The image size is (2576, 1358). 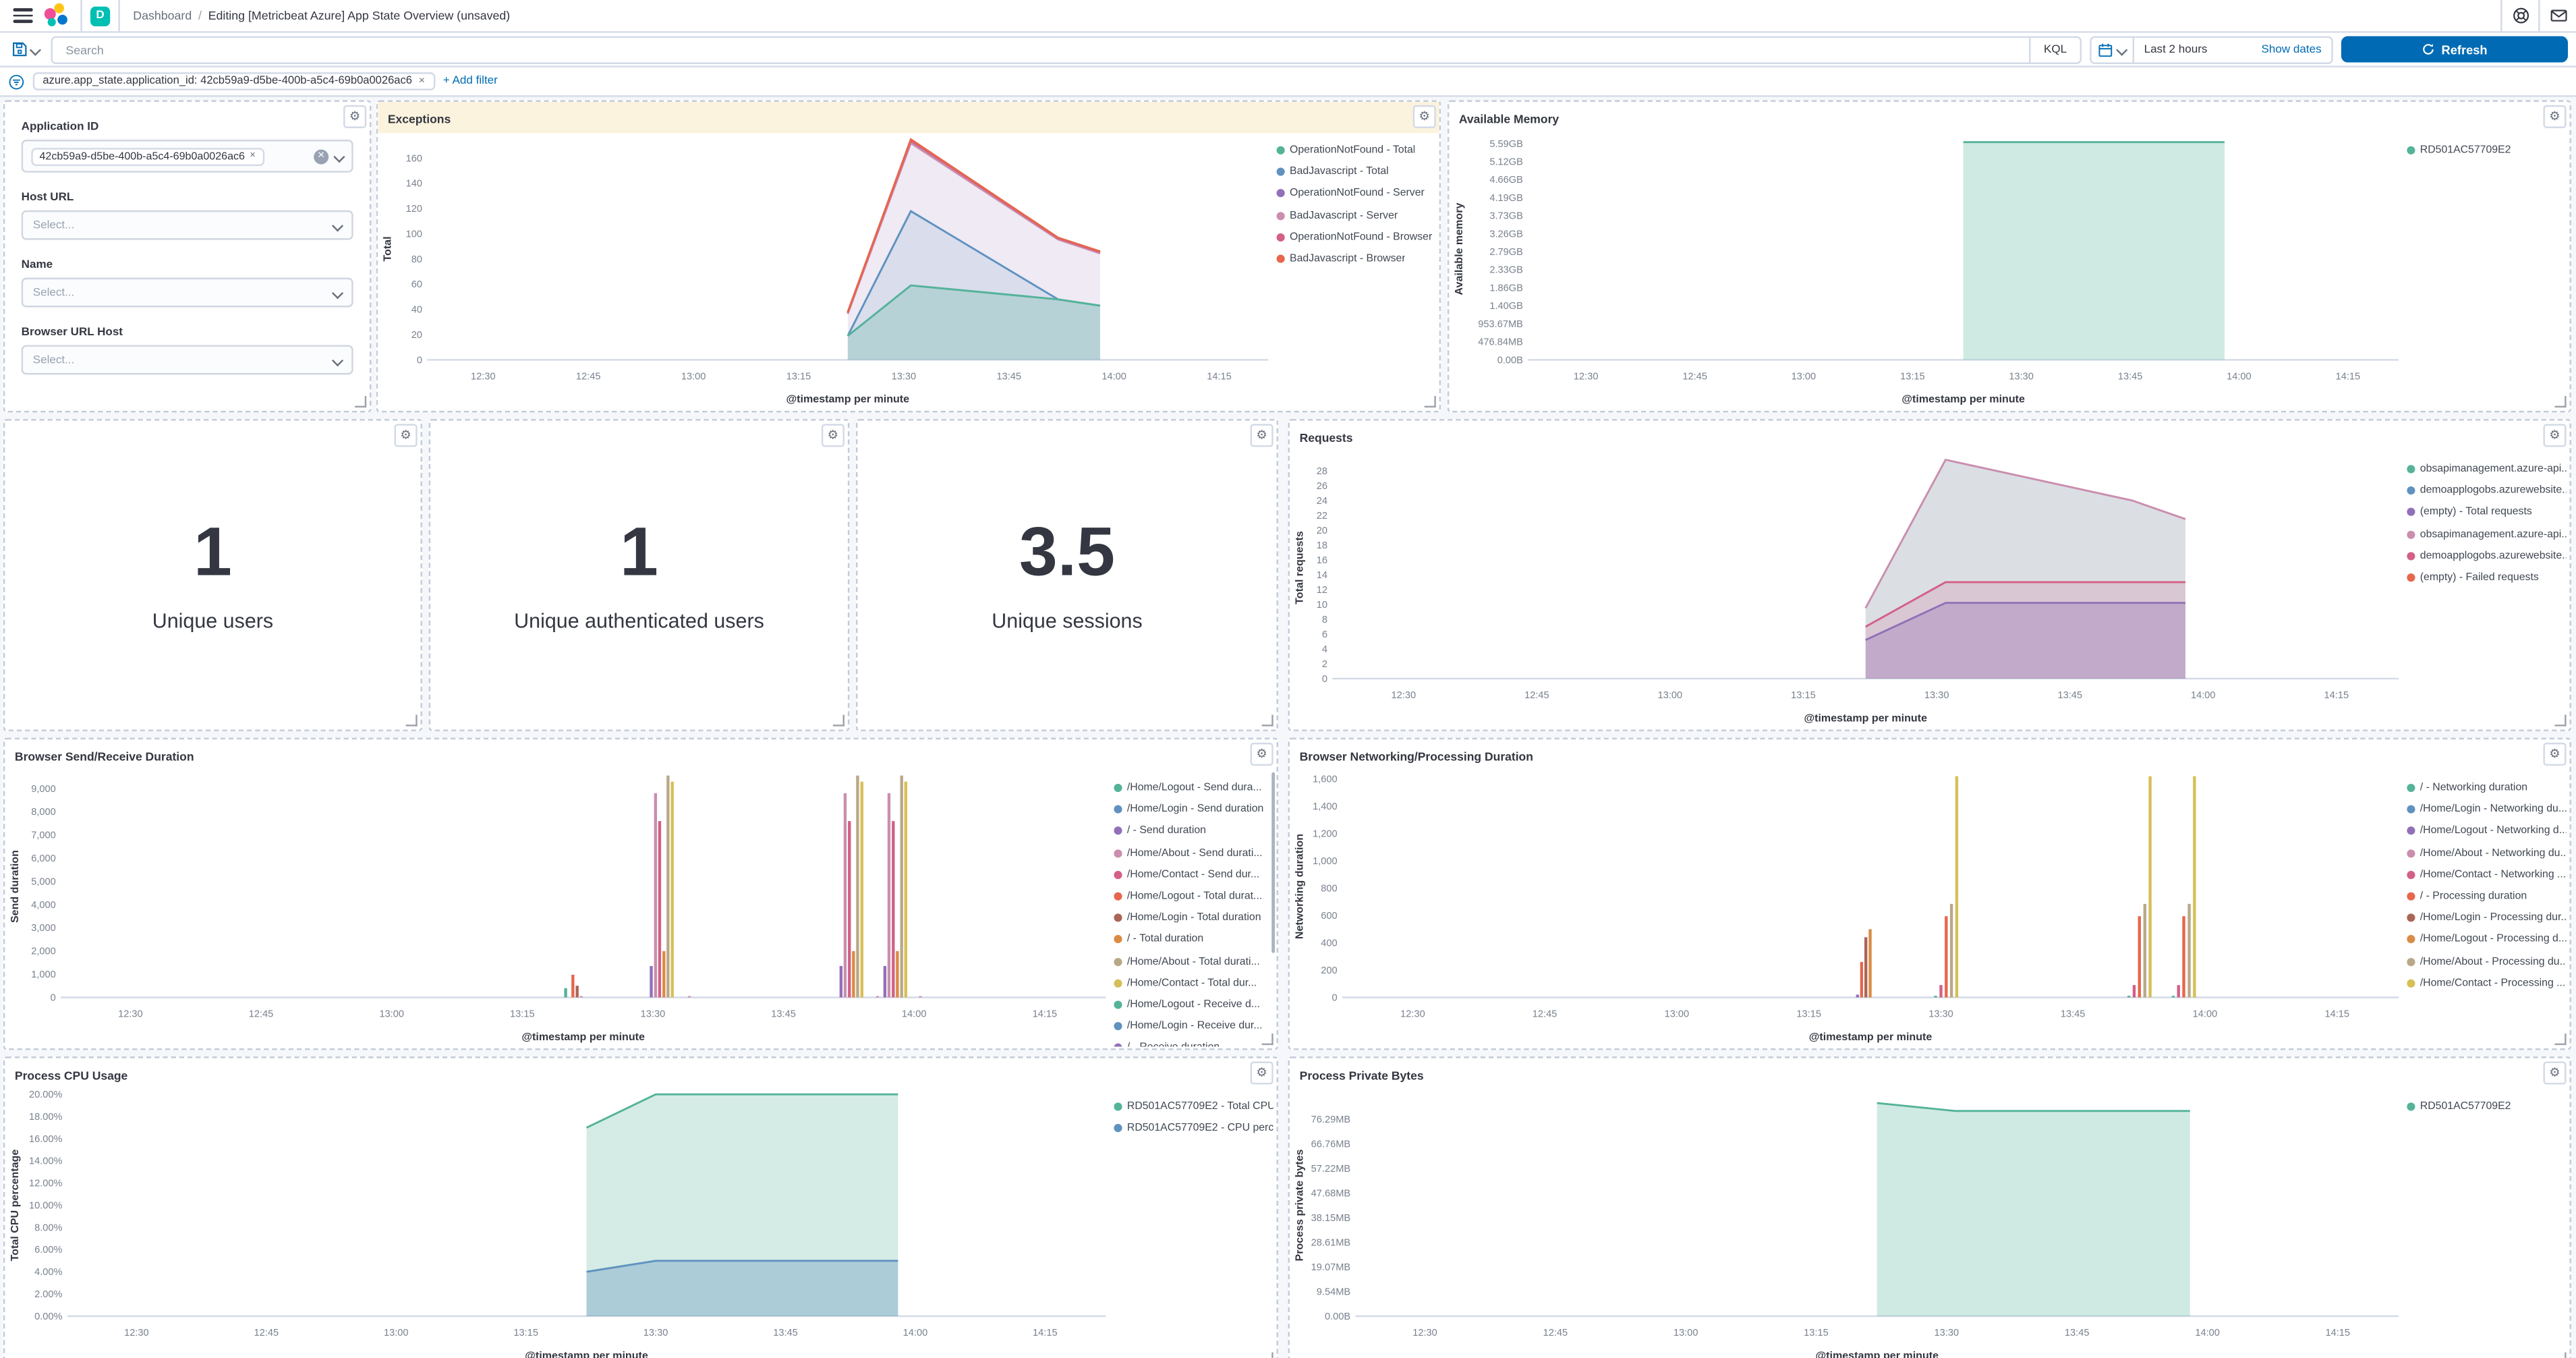 I want to click on newsfeed-button, so click(x=2557, y=16).